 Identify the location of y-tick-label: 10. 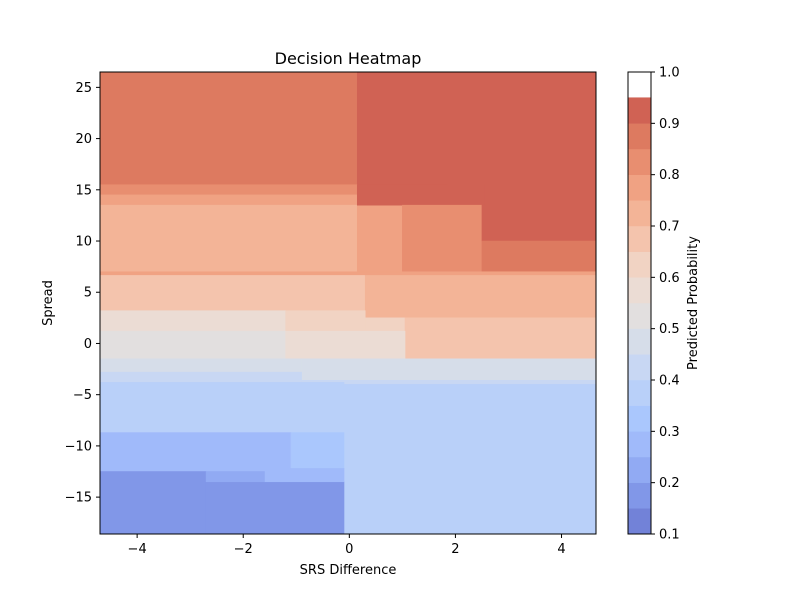
(83, 242).